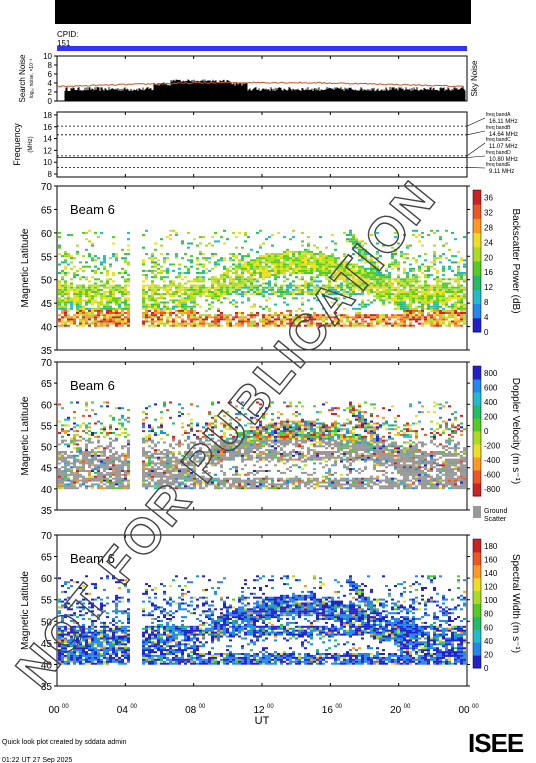  I want to click on colorbar-tick-label: 12, so click(488, 287).